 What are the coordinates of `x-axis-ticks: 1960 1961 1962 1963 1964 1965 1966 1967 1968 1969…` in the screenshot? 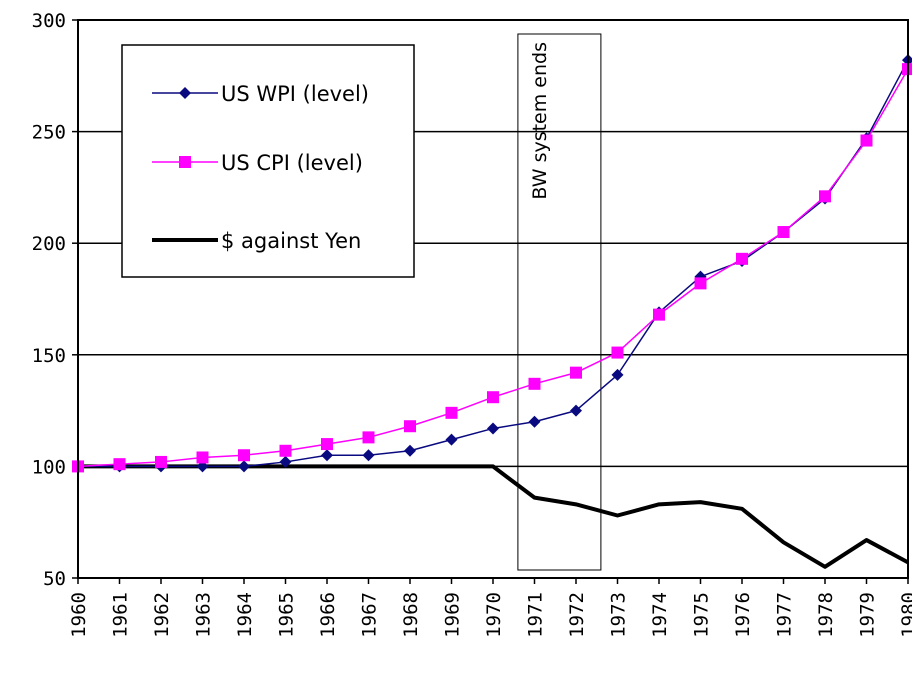 It's located at (490, 608).